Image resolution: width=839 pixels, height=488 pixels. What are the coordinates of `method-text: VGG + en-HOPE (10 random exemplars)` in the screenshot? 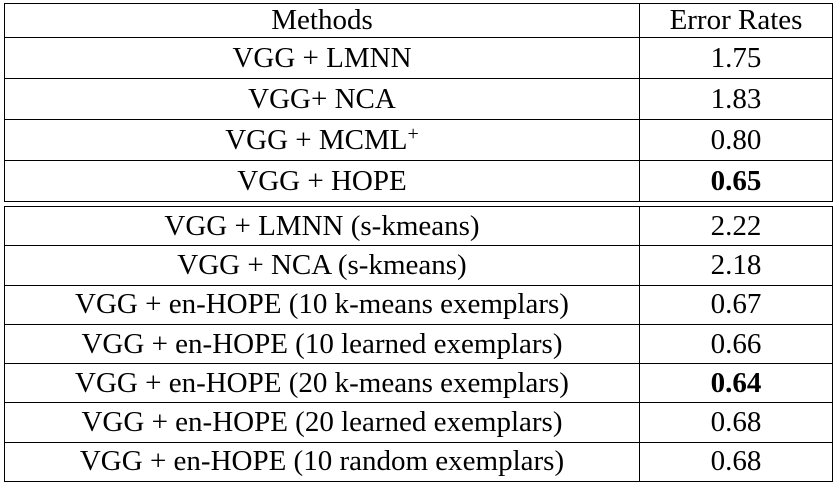 It's located at (322, 461).